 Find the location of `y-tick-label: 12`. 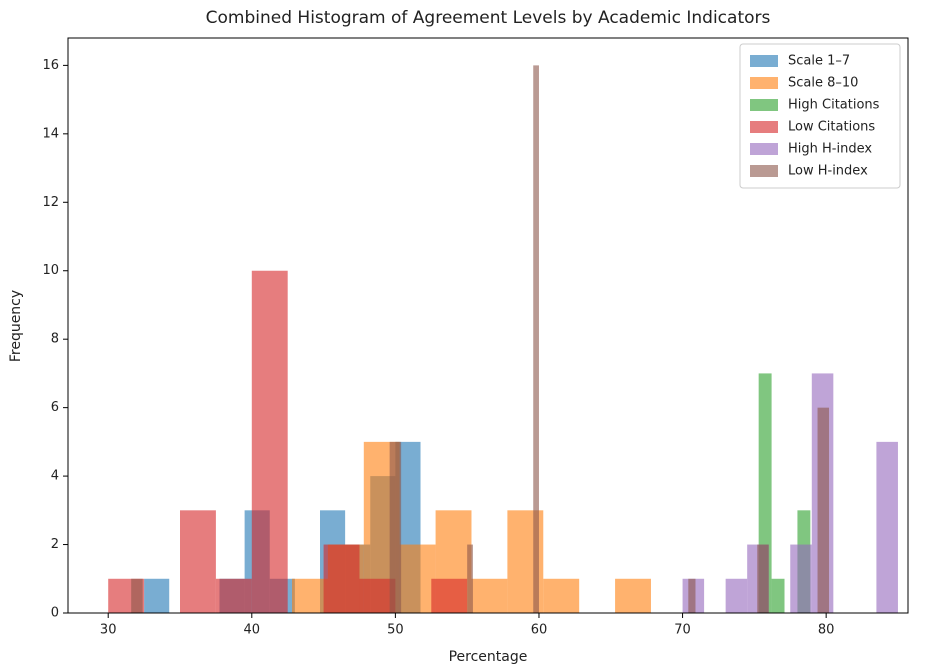

y-tick-label: 12 is located at coordinates (50, 202).